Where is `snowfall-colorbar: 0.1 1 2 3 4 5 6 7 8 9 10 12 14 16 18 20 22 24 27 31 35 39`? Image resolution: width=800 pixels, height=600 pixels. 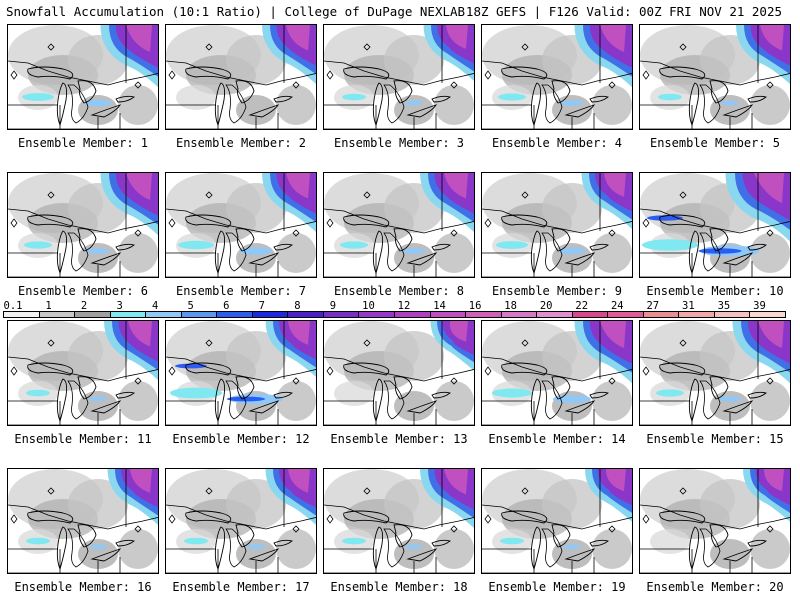
snowfall-colorbar: 0.1 1 2 3 4 5 6 7 8 9 10 12 14 16 18 20 22 24 27 31 35 39 is located at coordinates (394, 310).